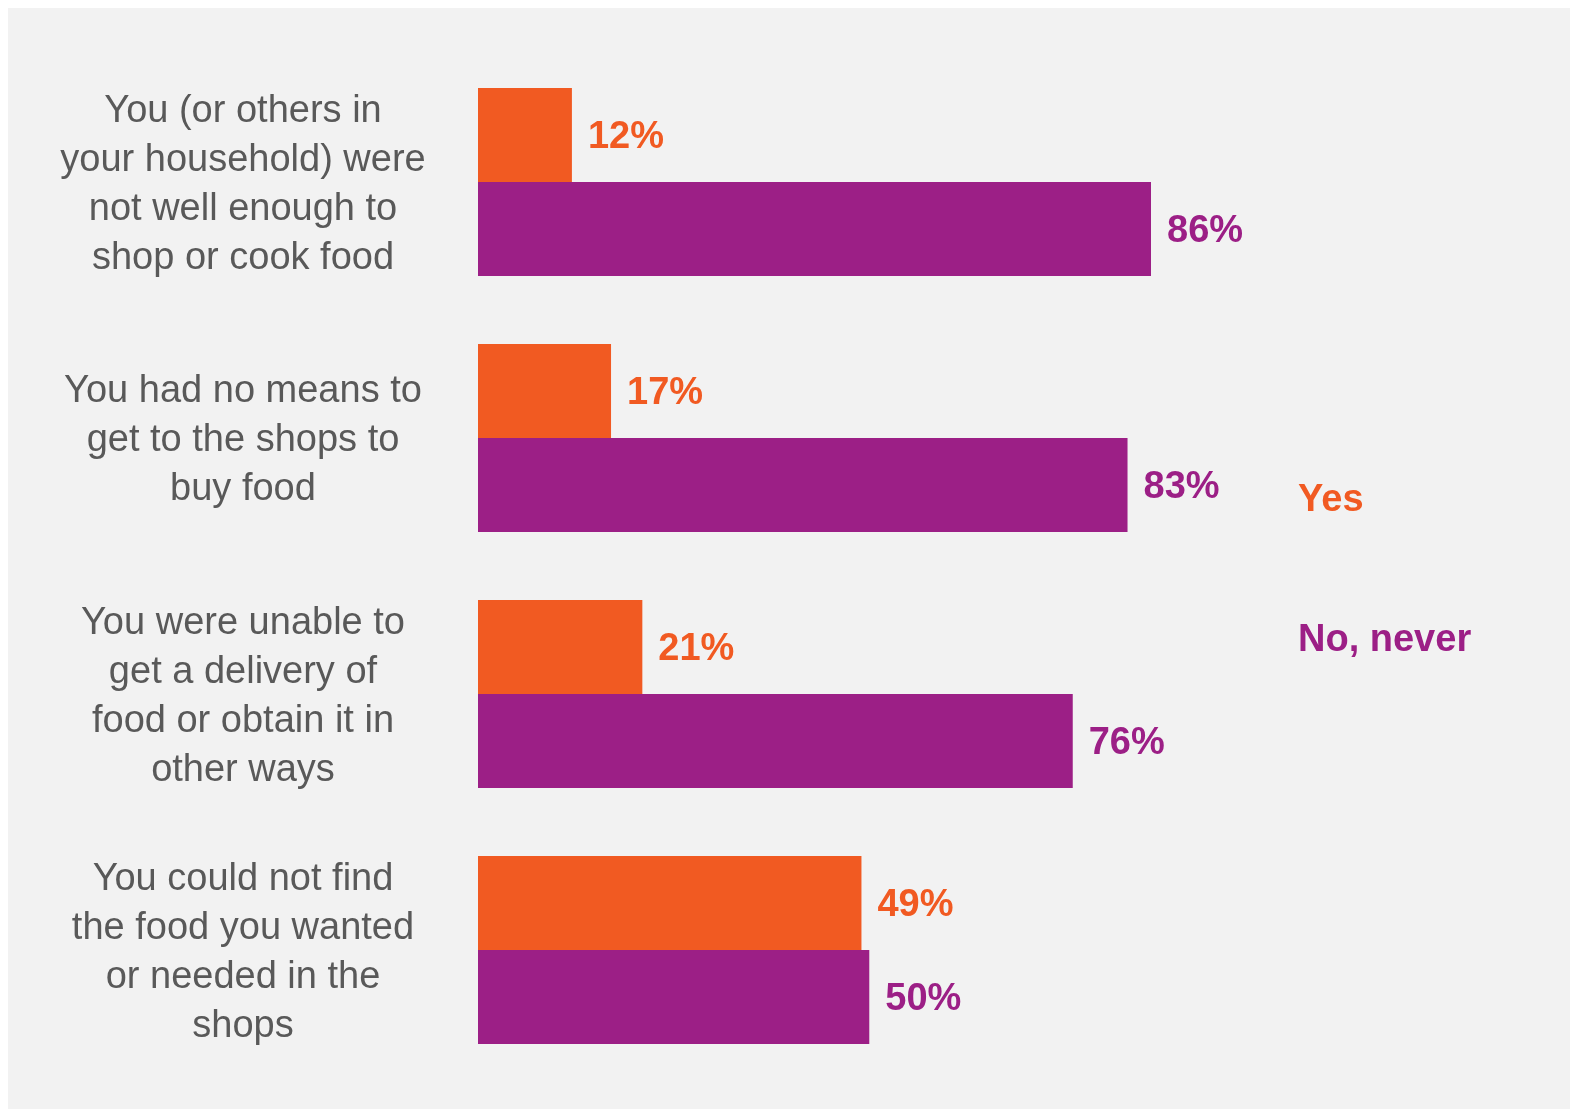  I want to click on y-tick-label: You could not find the food you wanted or needed in the shops, so click(243, 950).